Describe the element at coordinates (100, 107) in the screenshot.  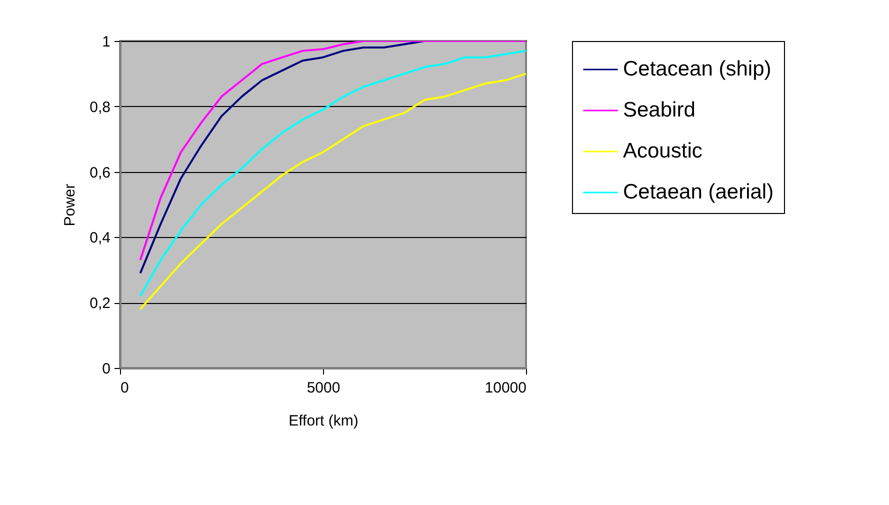
I see `y-tick-label: 0,8` at that location.